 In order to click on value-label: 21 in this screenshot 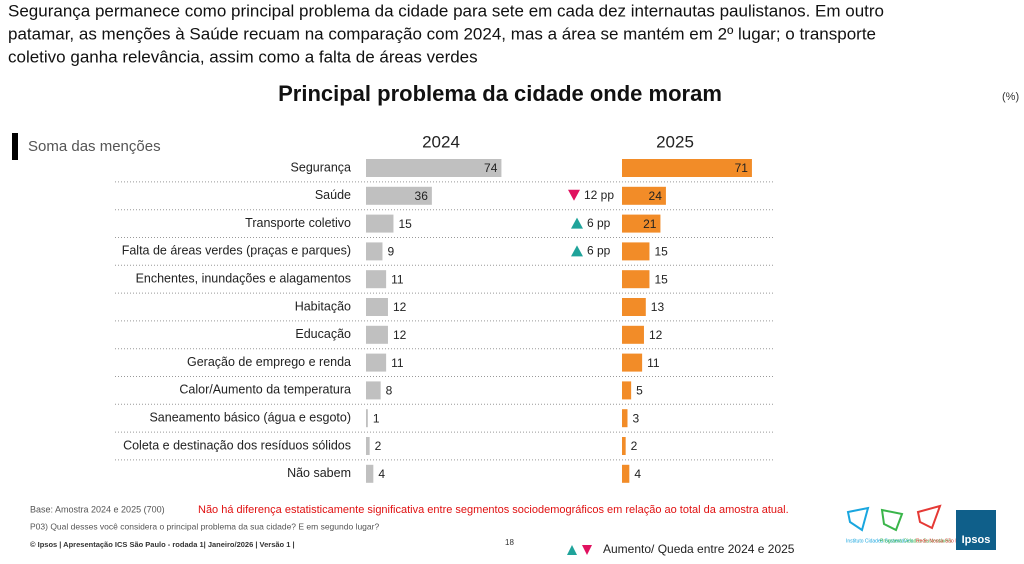, I will do `click(650, 224)`.